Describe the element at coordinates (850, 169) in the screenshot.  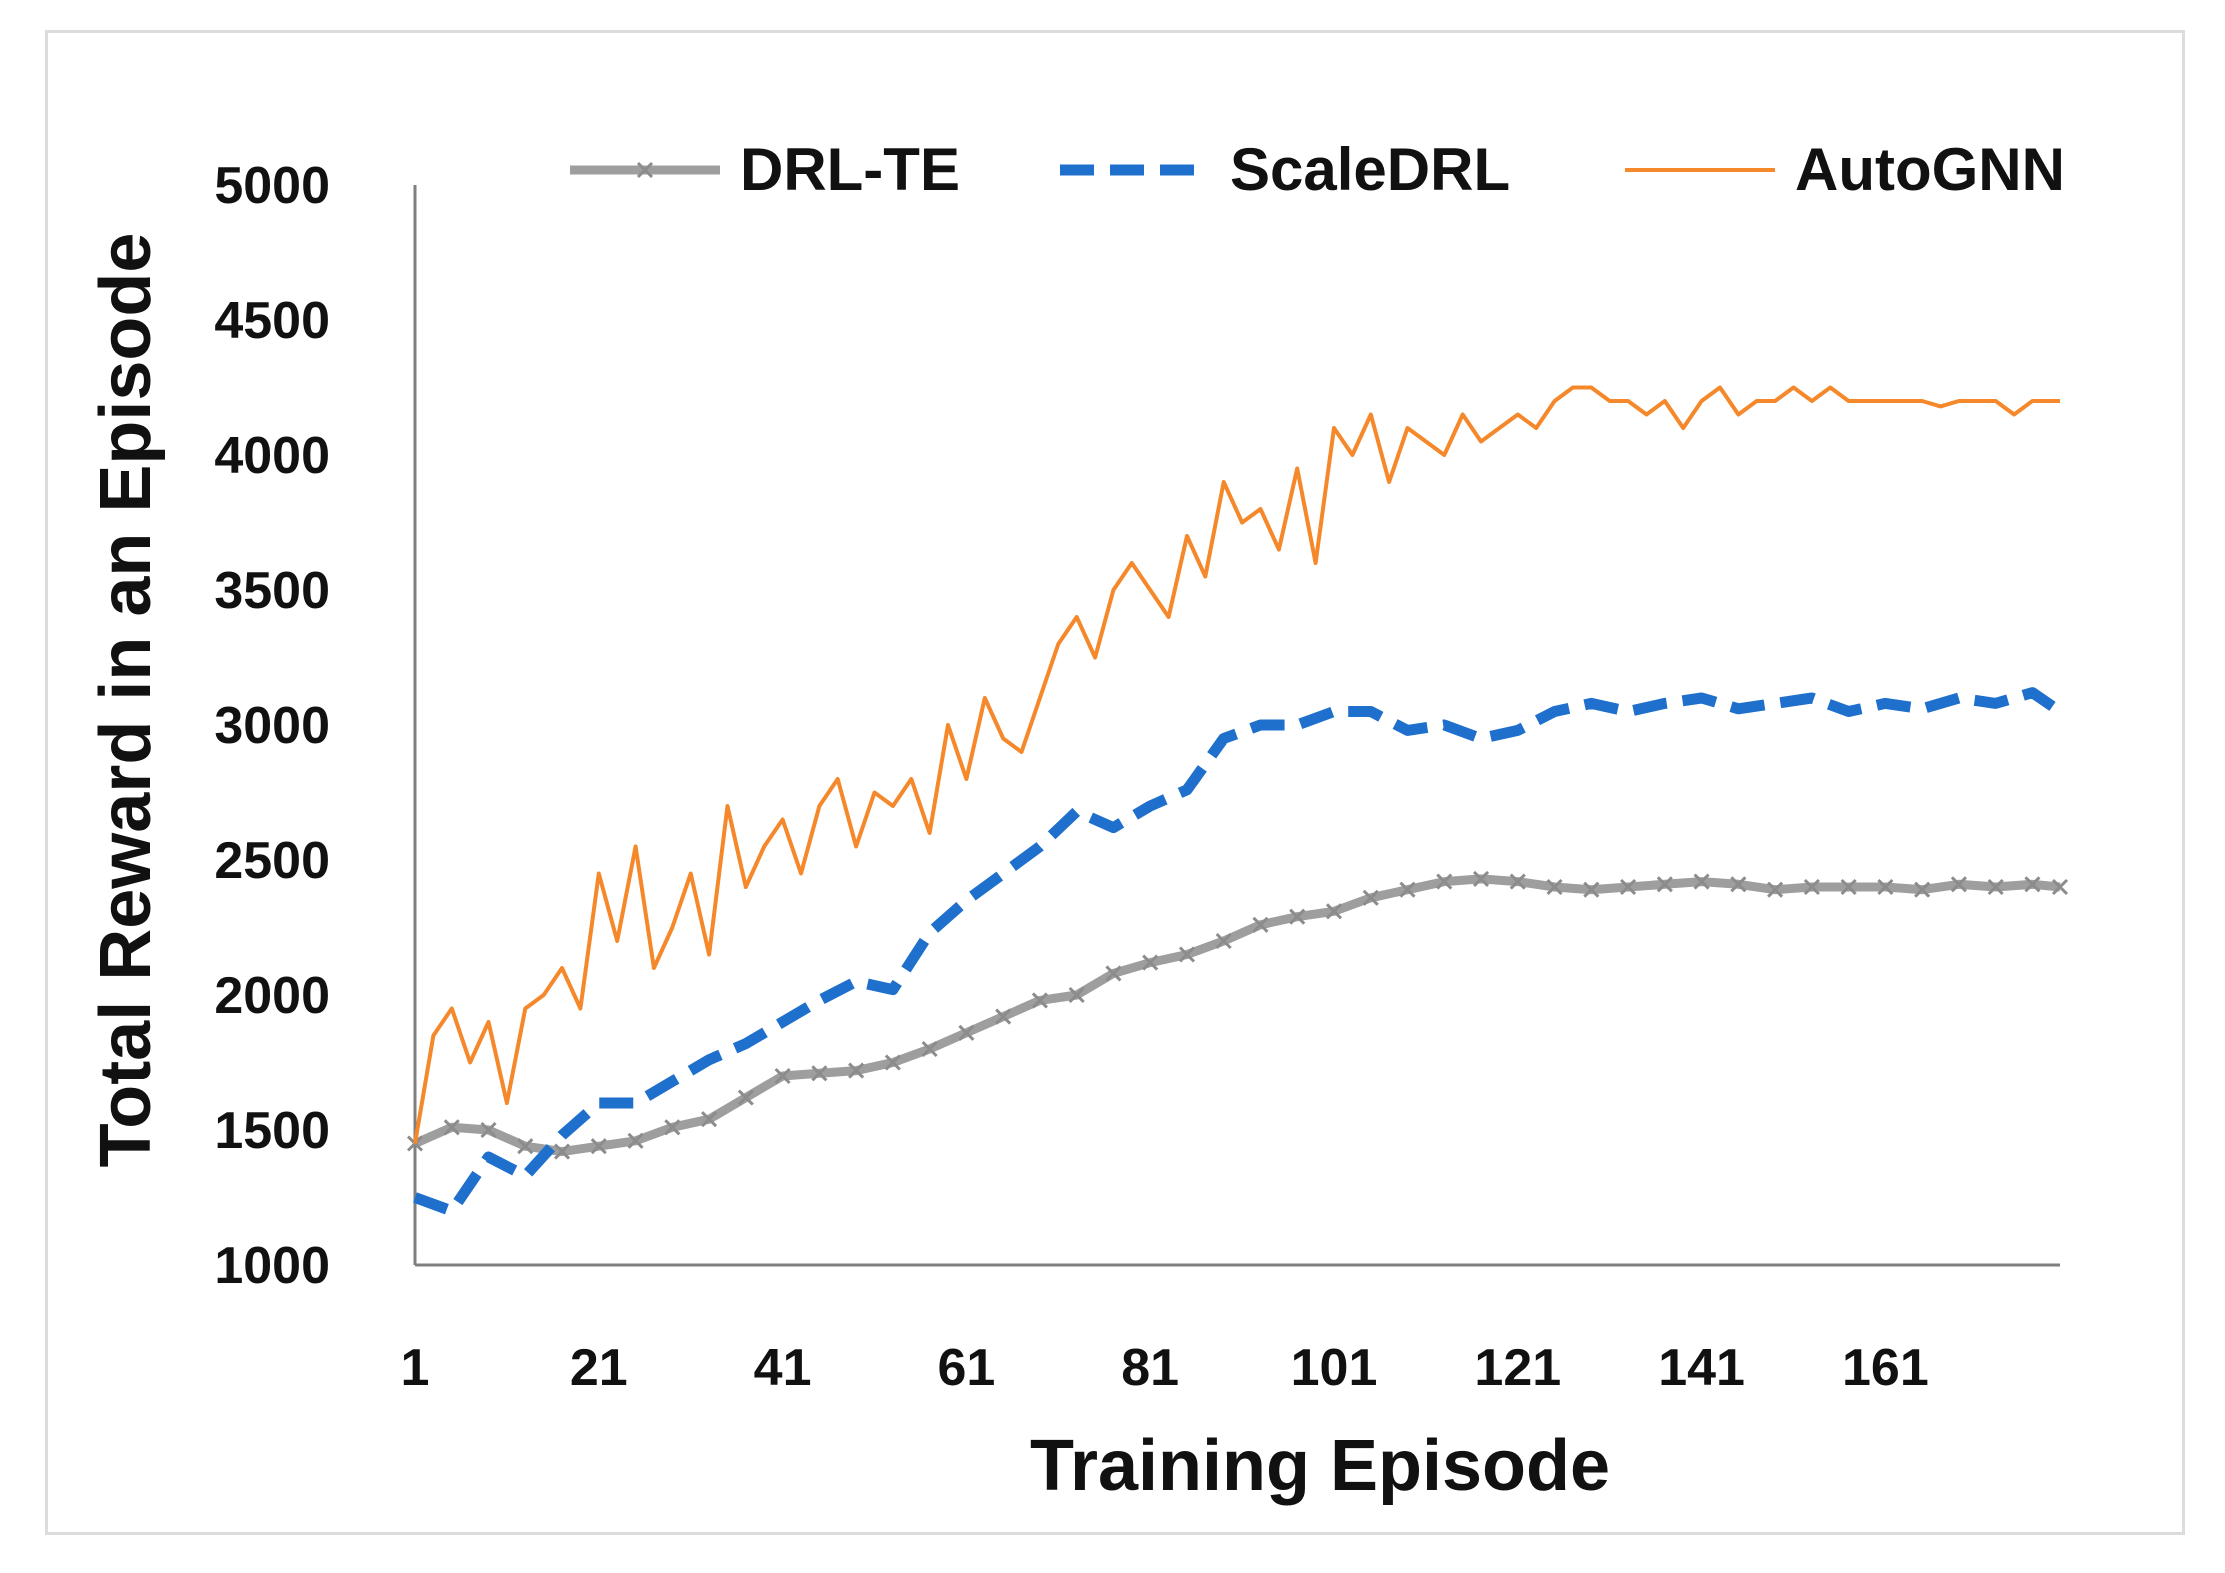
I see `legend-label-drl-te: DRL-TE` at that location.